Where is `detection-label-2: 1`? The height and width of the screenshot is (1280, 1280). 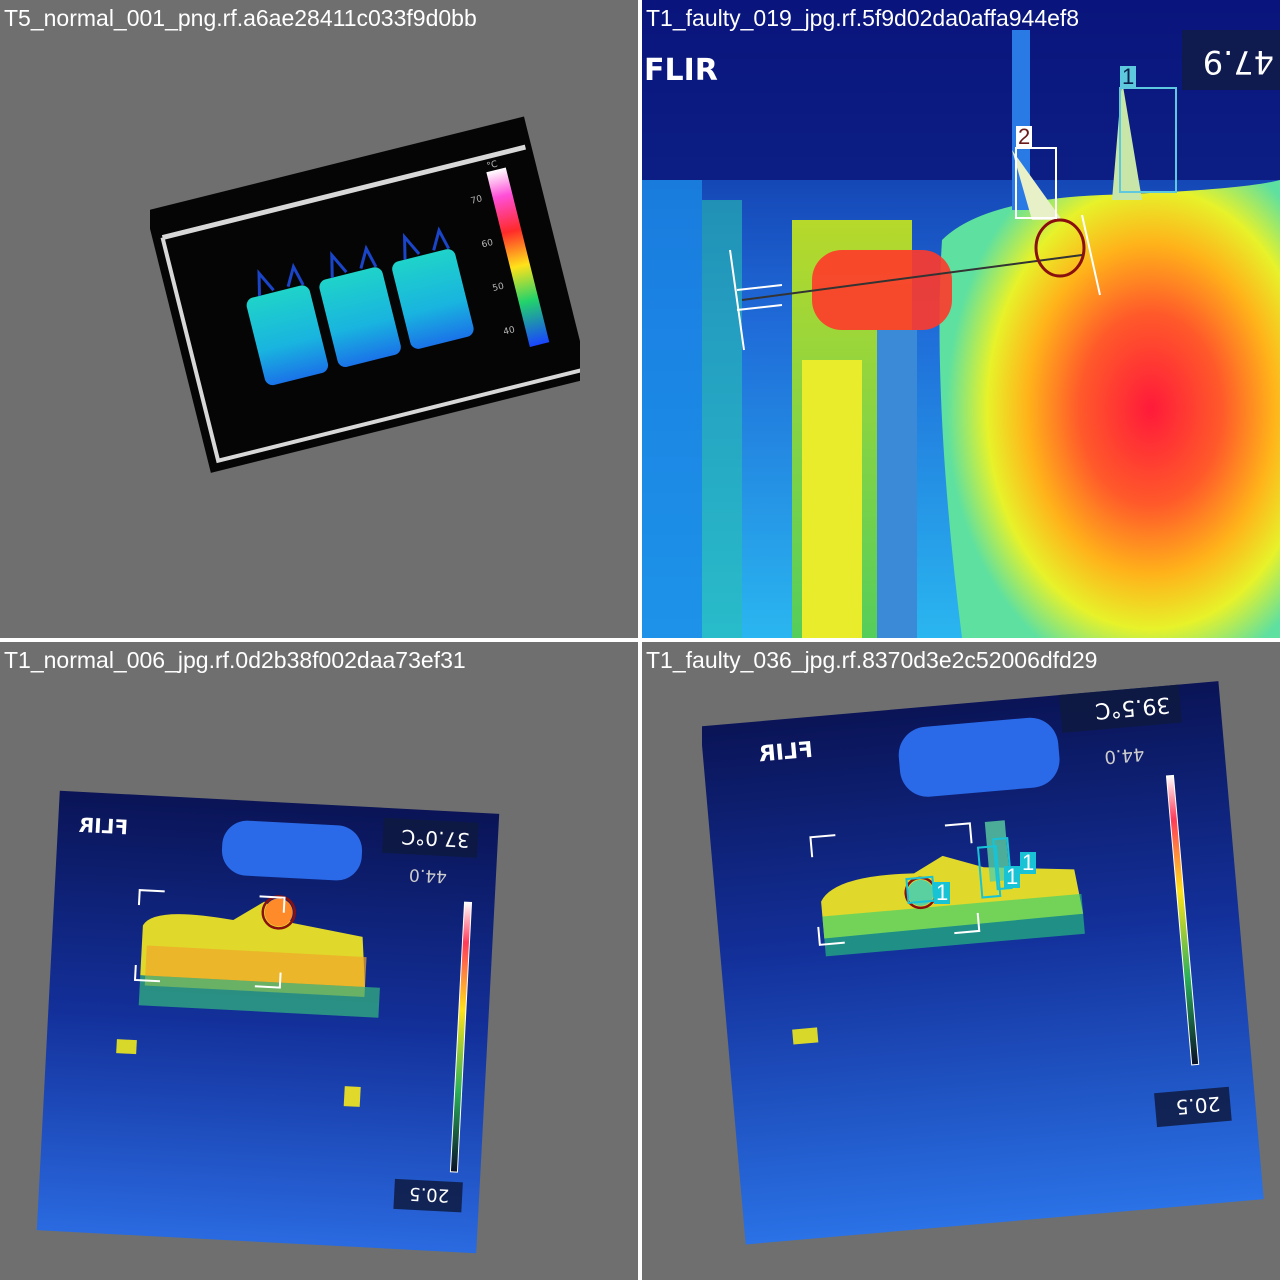 detection-label-2: 1 is located at coordinates (1012, 876).